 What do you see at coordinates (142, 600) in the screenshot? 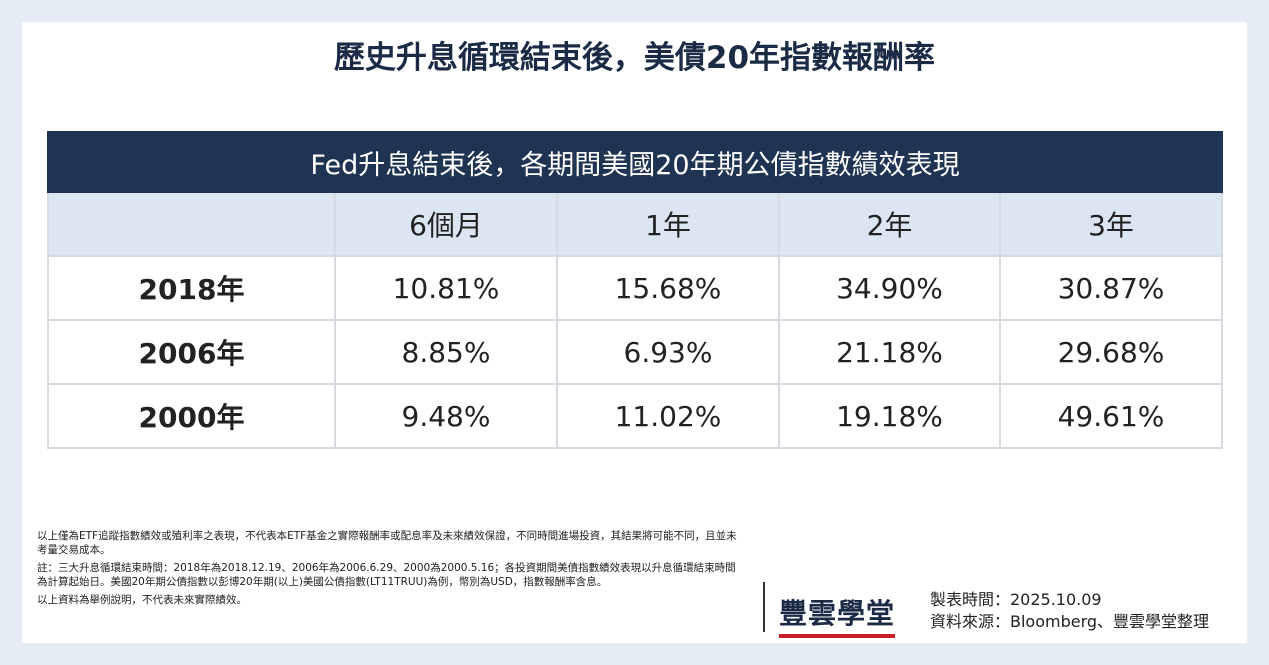
I see `note: 以上資料為舉例說明，不代表未來實際績效。` at bounding box center [142, 600].